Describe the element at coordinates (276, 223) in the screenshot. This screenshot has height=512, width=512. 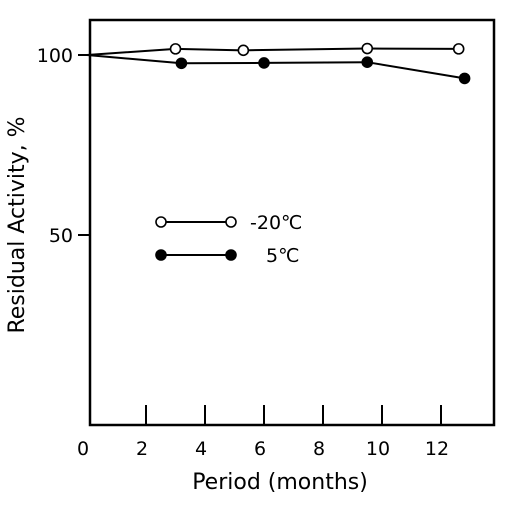
I see `legend-label: -20℃` at that location.